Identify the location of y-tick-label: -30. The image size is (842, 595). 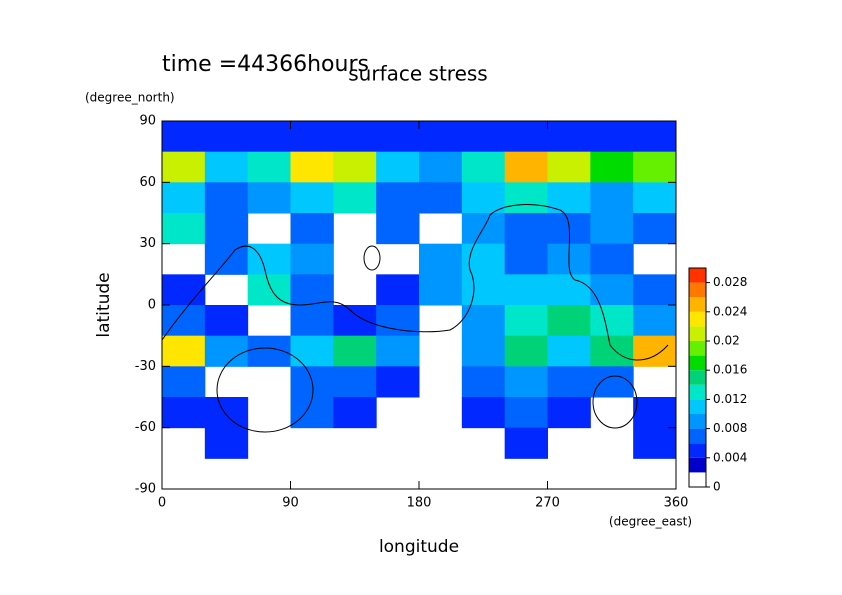
(145, 366).